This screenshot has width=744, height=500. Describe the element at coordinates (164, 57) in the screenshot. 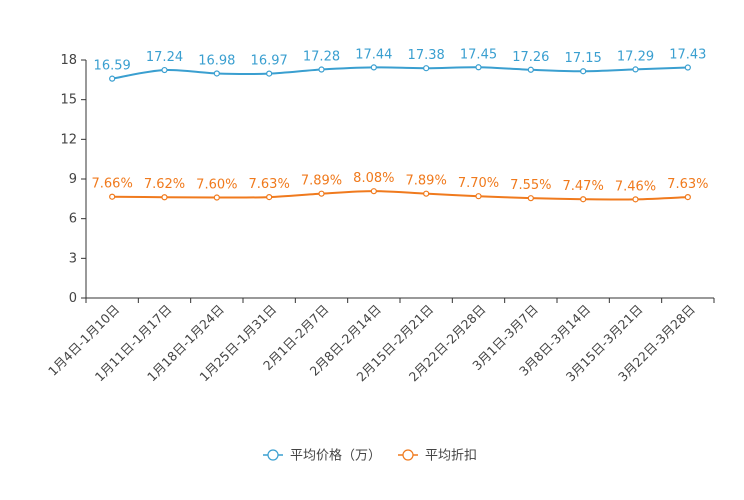

I see `data-label: 17.24` at that location.